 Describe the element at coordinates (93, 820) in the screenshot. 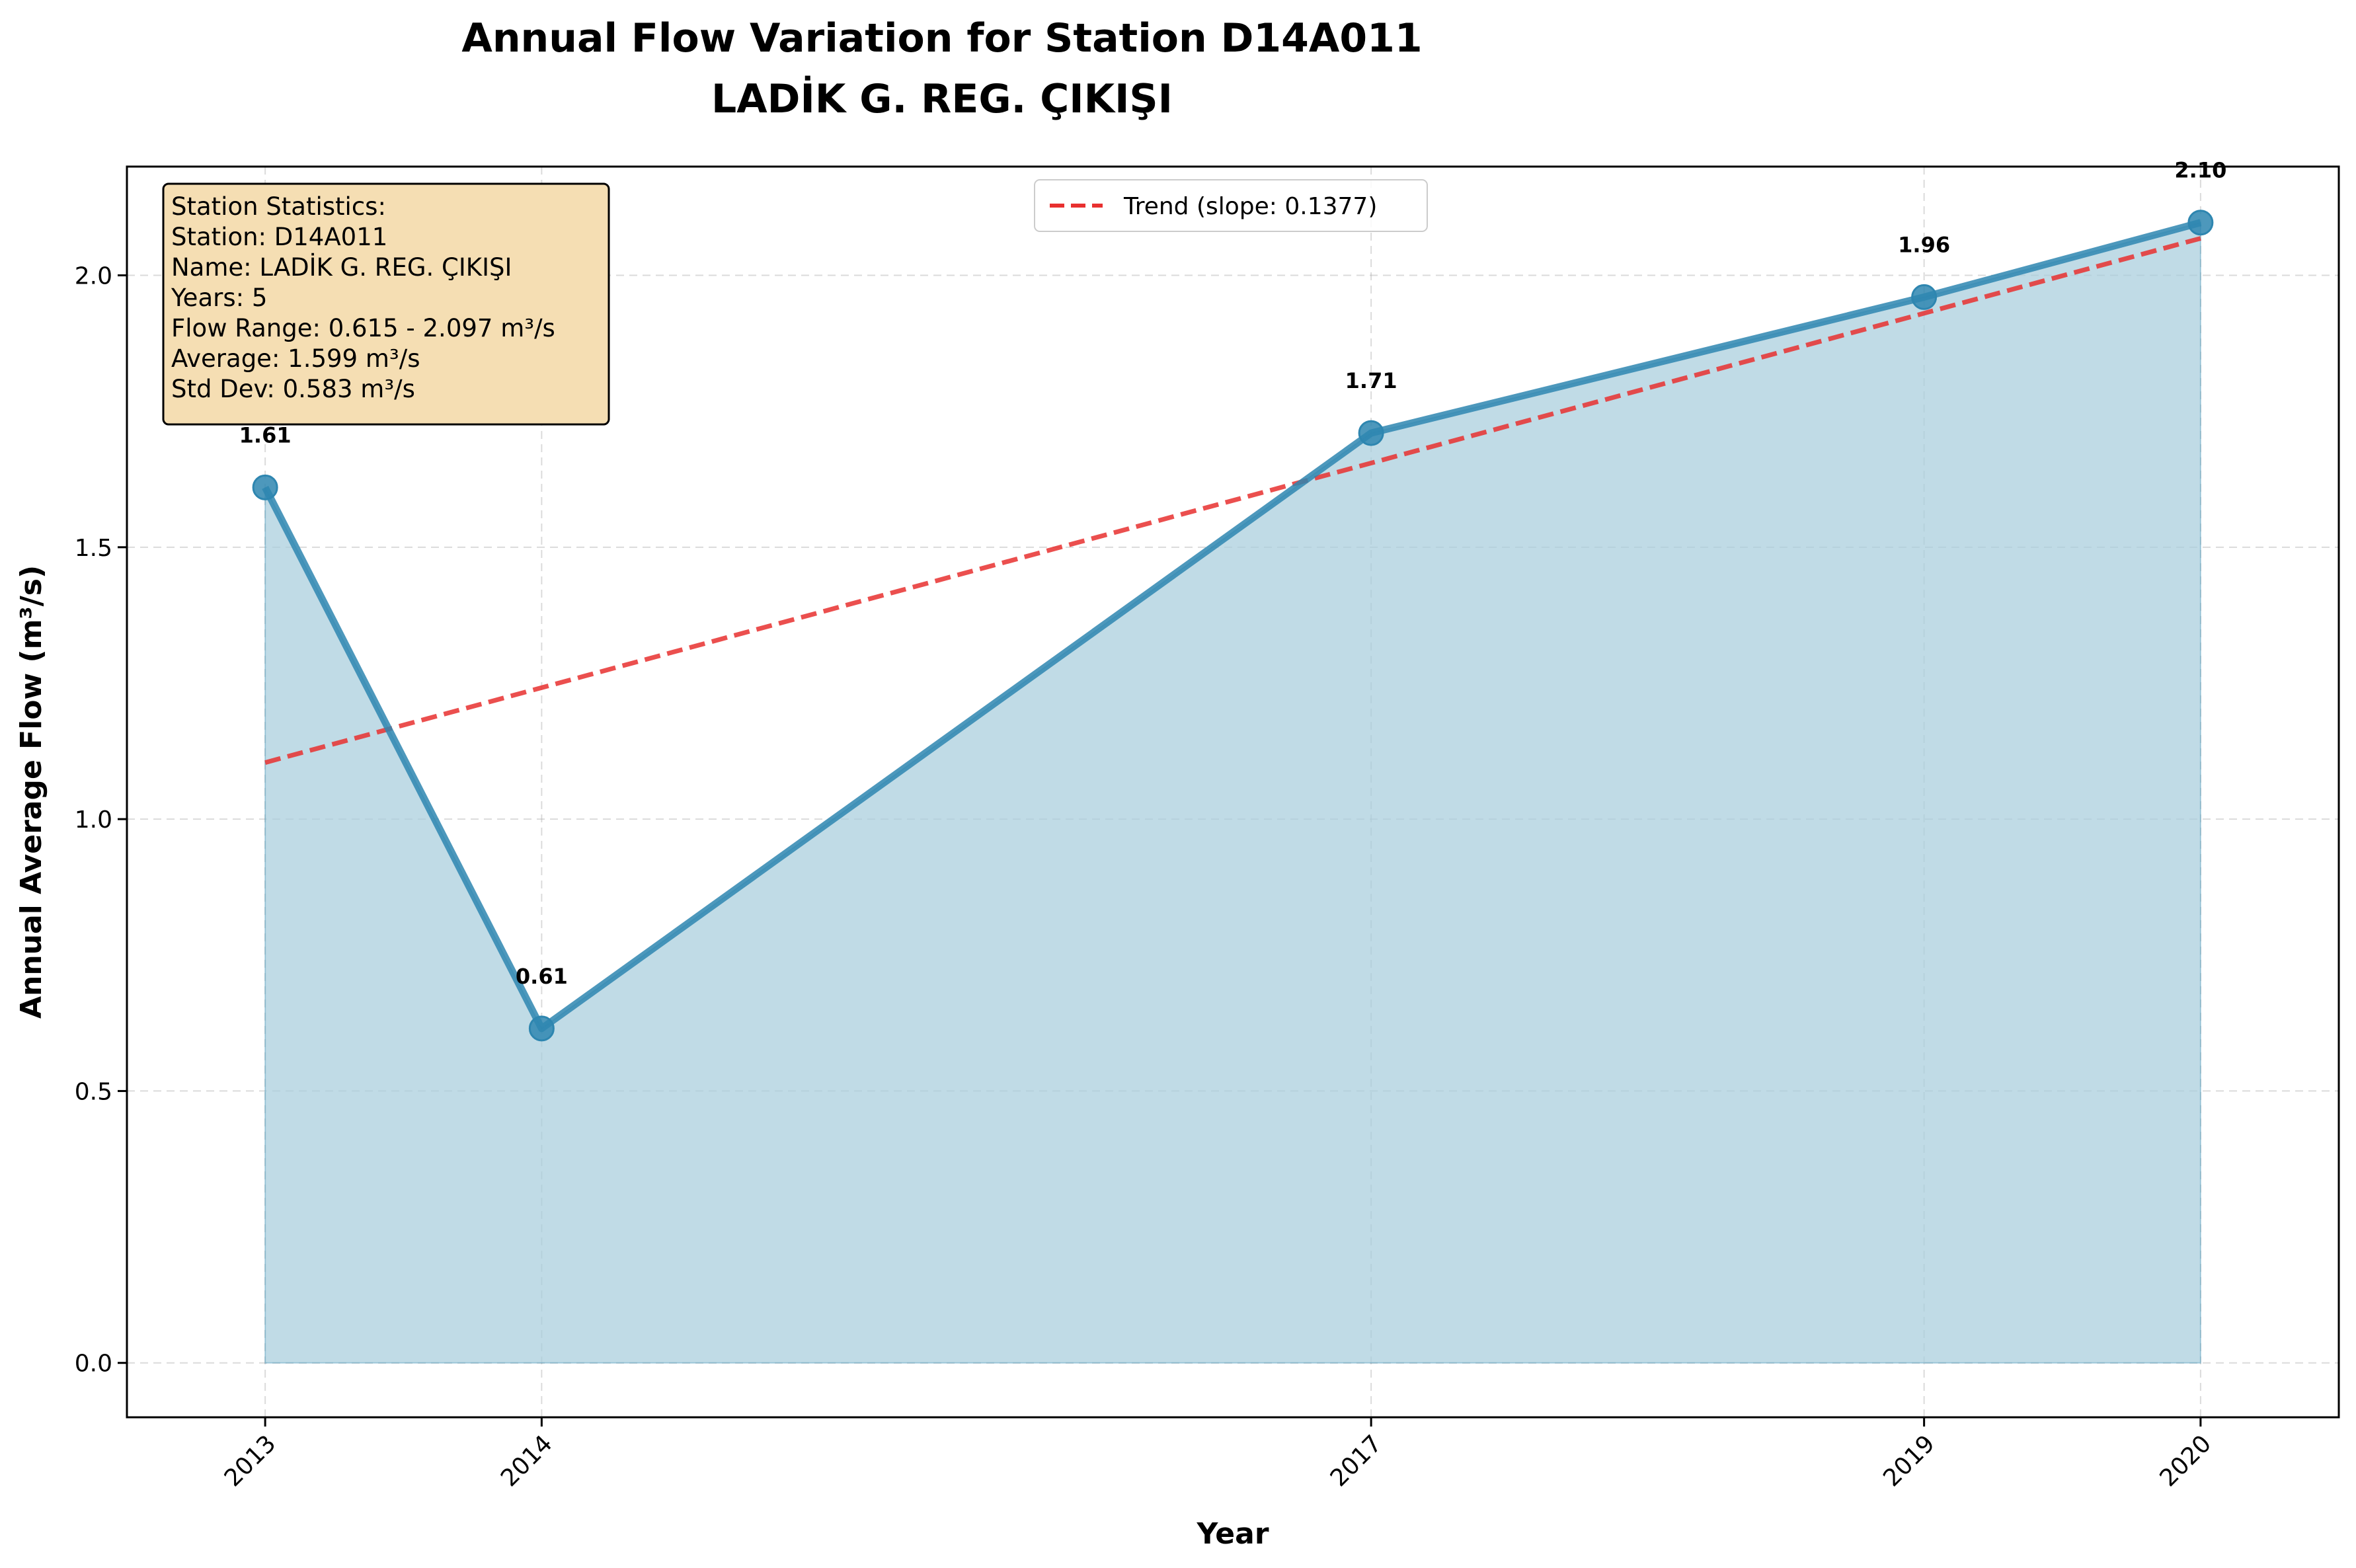

I see `y-tick-label: 1.0` at that location.